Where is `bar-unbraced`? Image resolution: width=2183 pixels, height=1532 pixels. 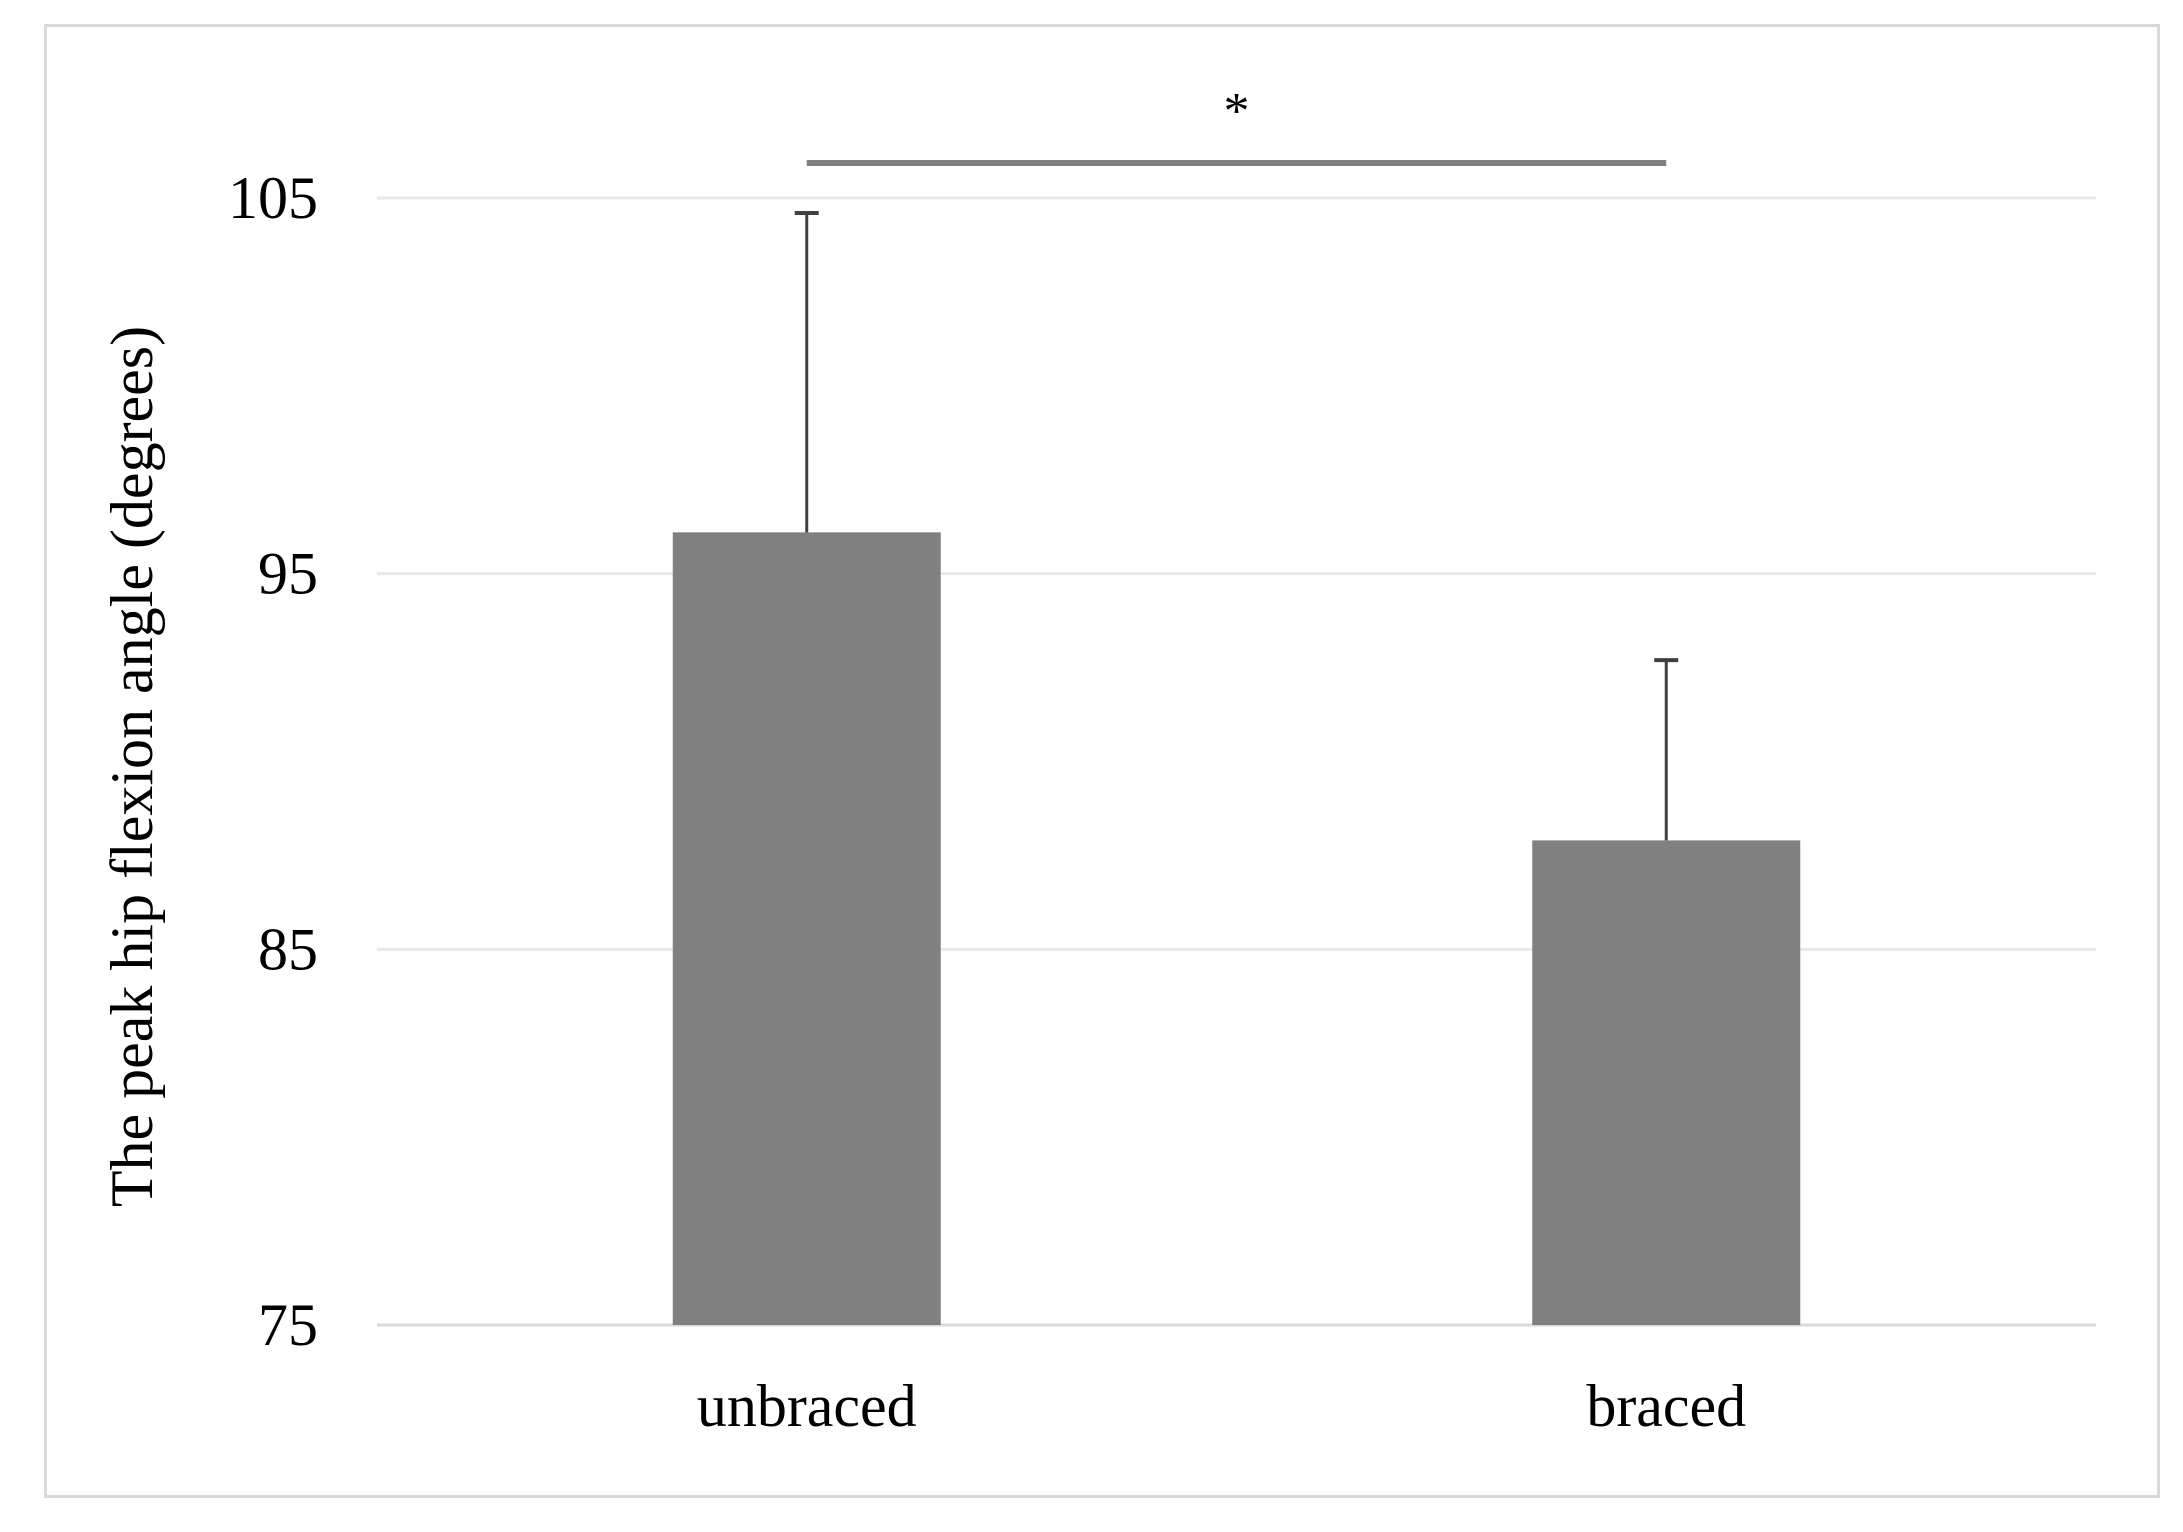 bar-unbraced is located at coordinates (806, 928).